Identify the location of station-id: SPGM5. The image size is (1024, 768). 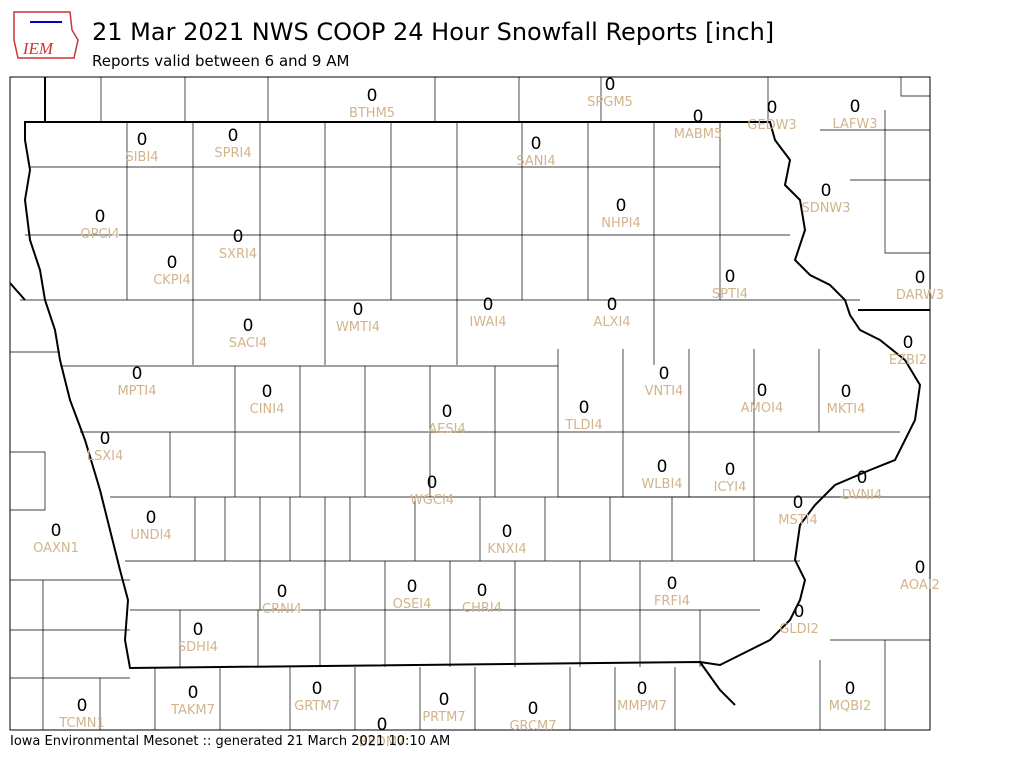
(610, 102).